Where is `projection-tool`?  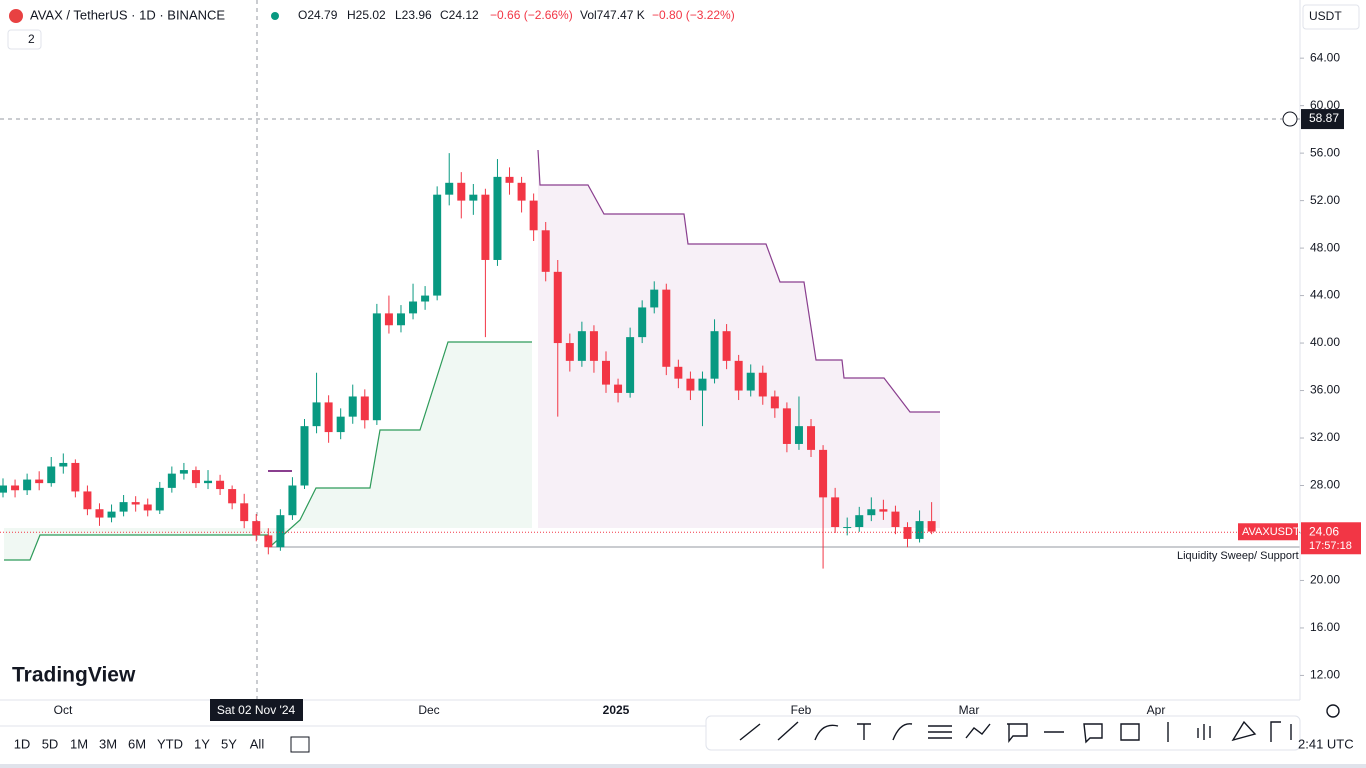
projection-tool is located at coordinates (1244, 731).